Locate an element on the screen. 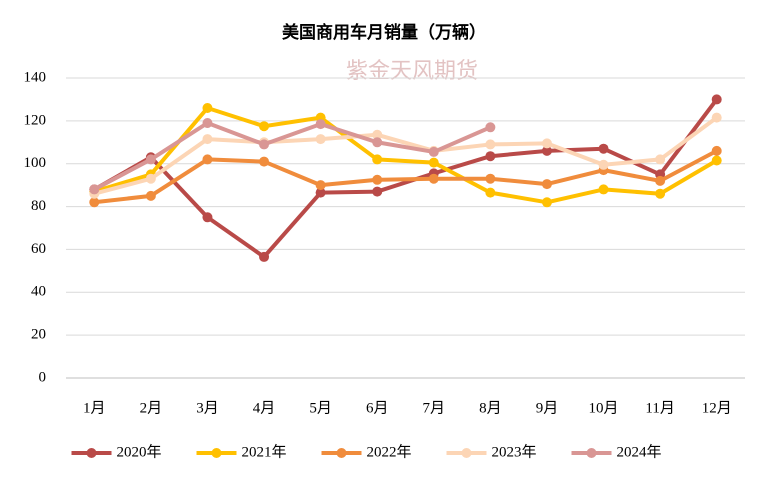  x-tick-label: 4月 is located at coordinates (264, 408).